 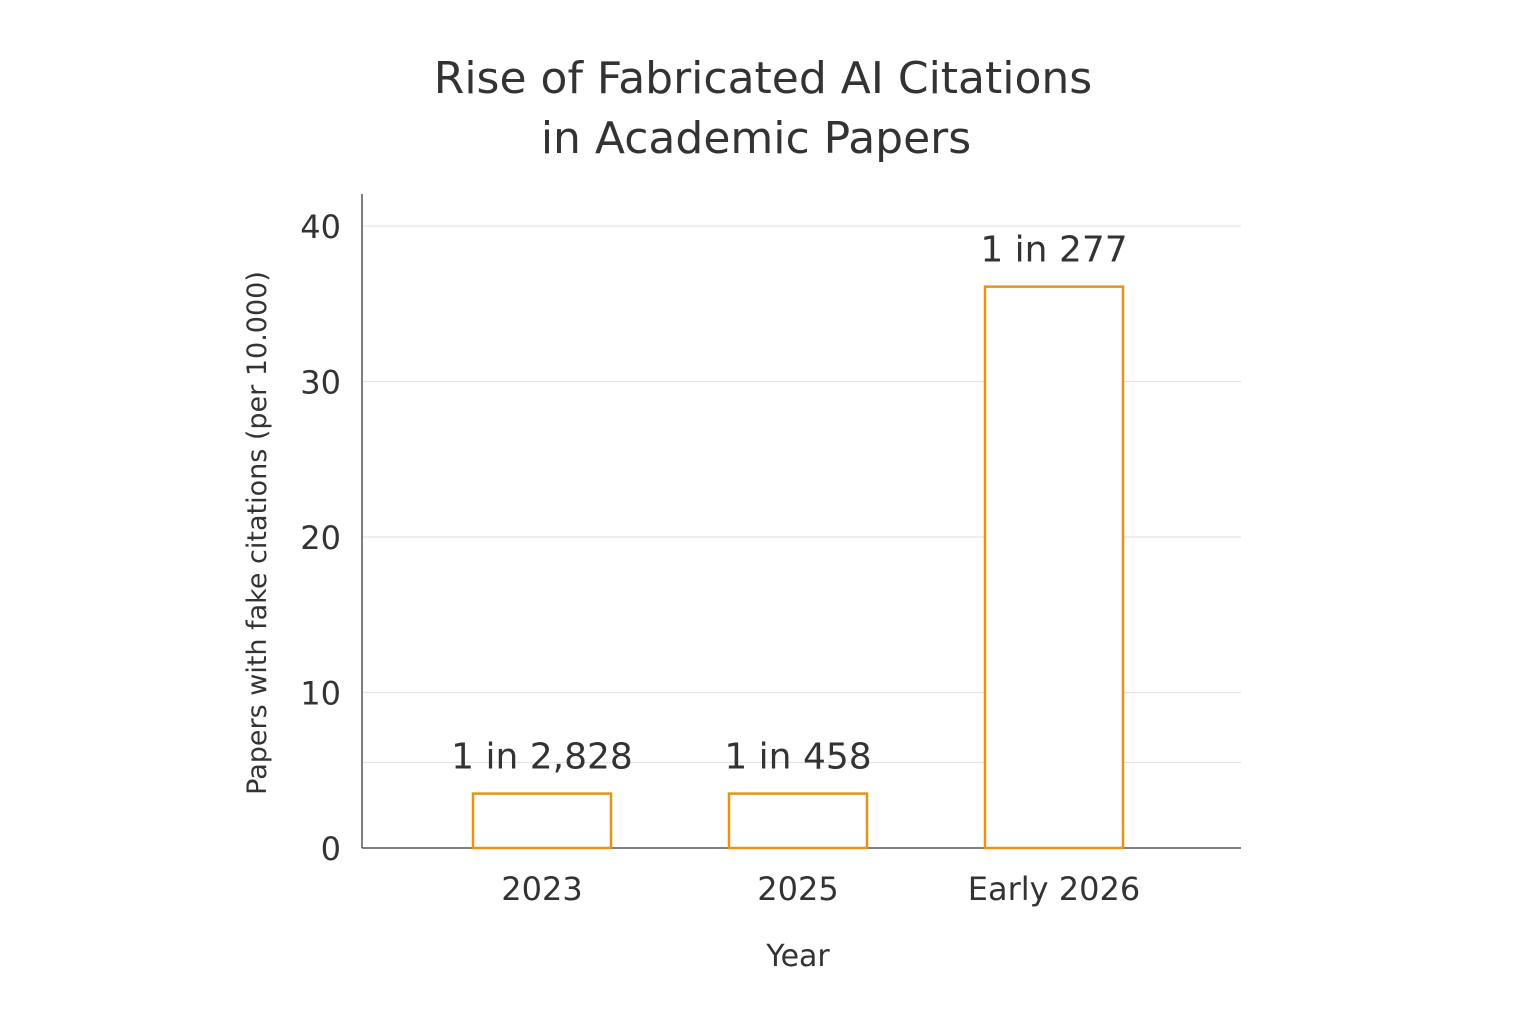 I want to click on y-tick-label-0: 0, so click(x=331, y=849).